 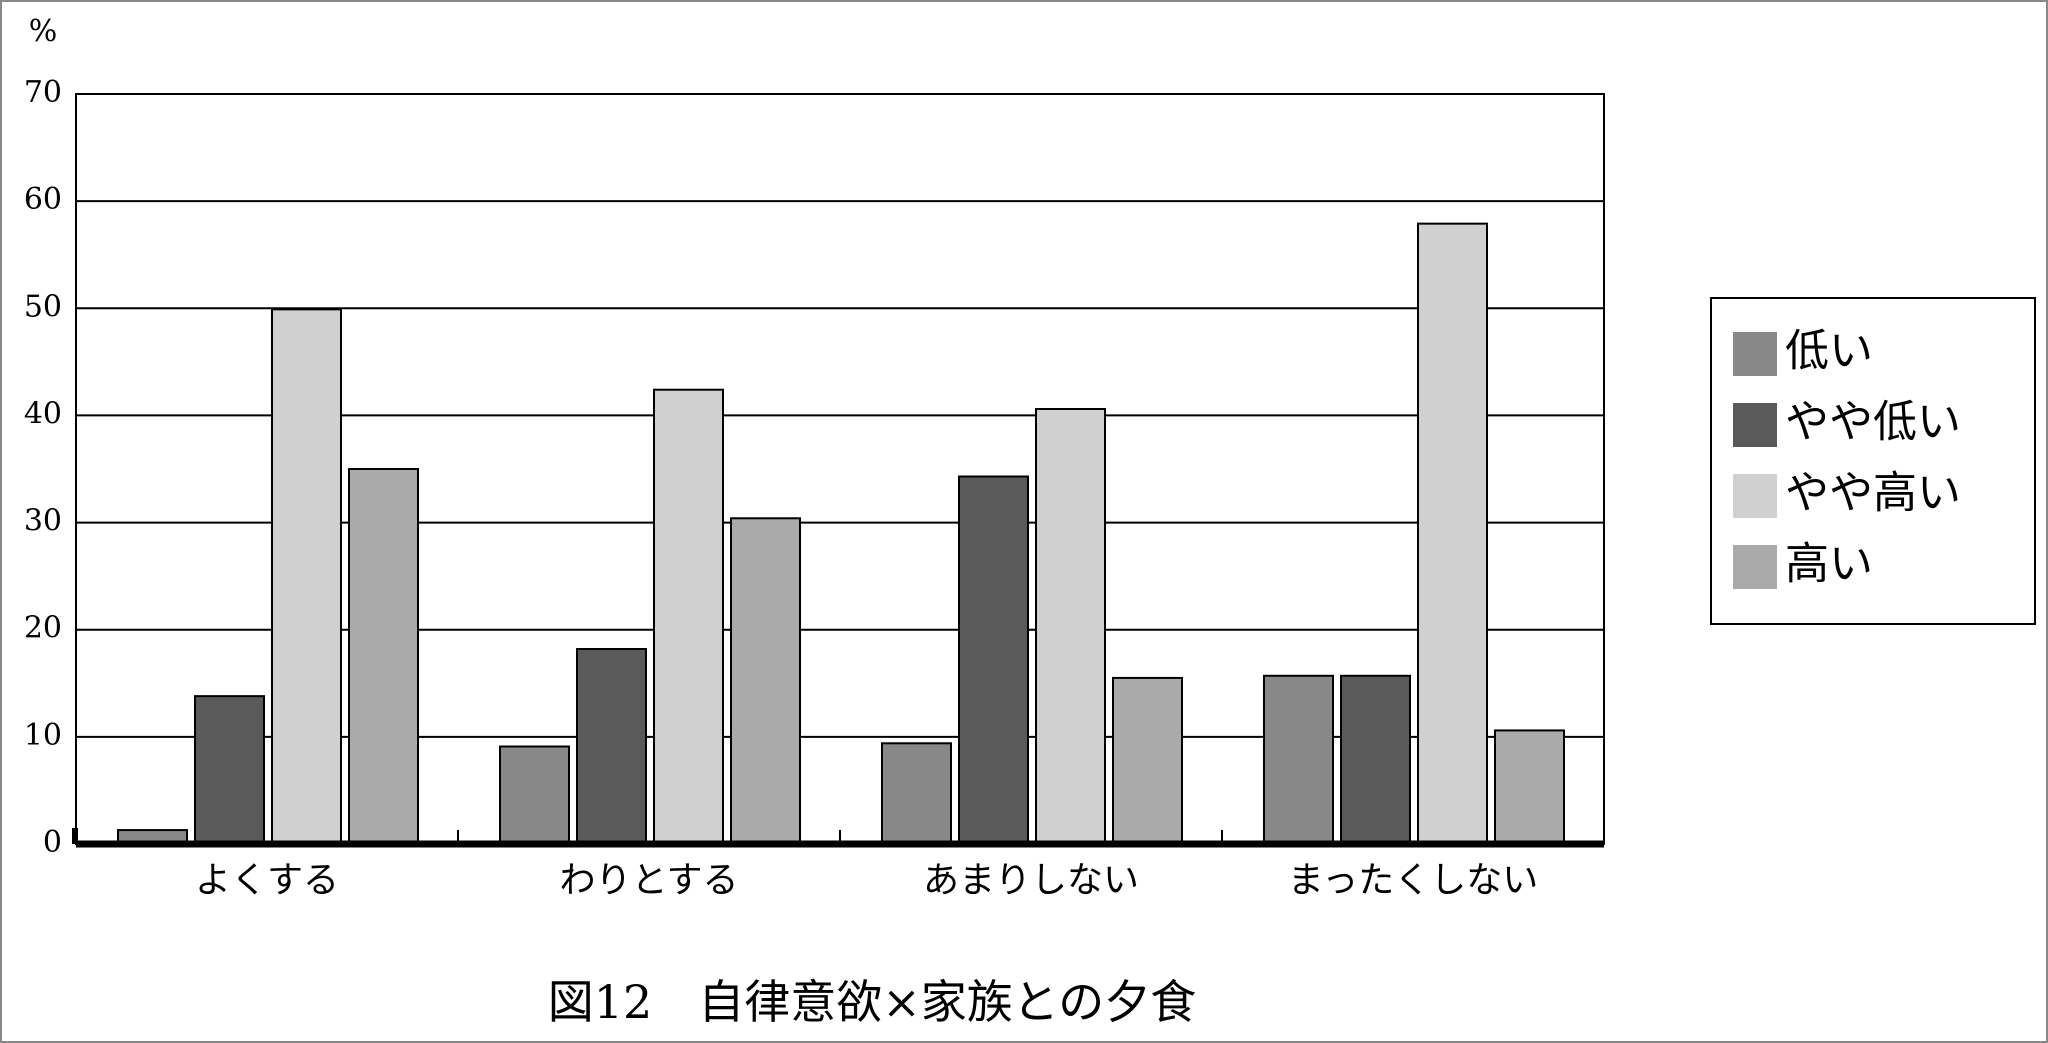 I want to click on x-tick-label: まったくしない, so click(x=1413, y=880).